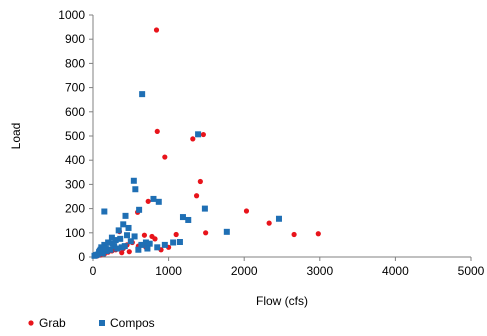 Image resolution: width=487 pixels, height=336 pixels. I want to click on x-axis-title: Flow (cfs), so click(282, 301).